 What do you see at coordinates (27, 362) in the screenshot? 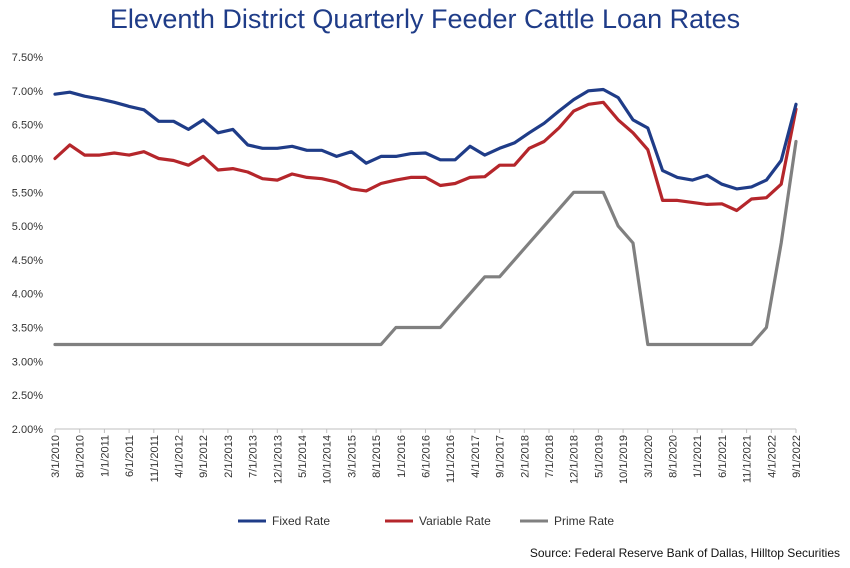
I see `y-tick-label: 3.00%` at bounding box center [27, 362].